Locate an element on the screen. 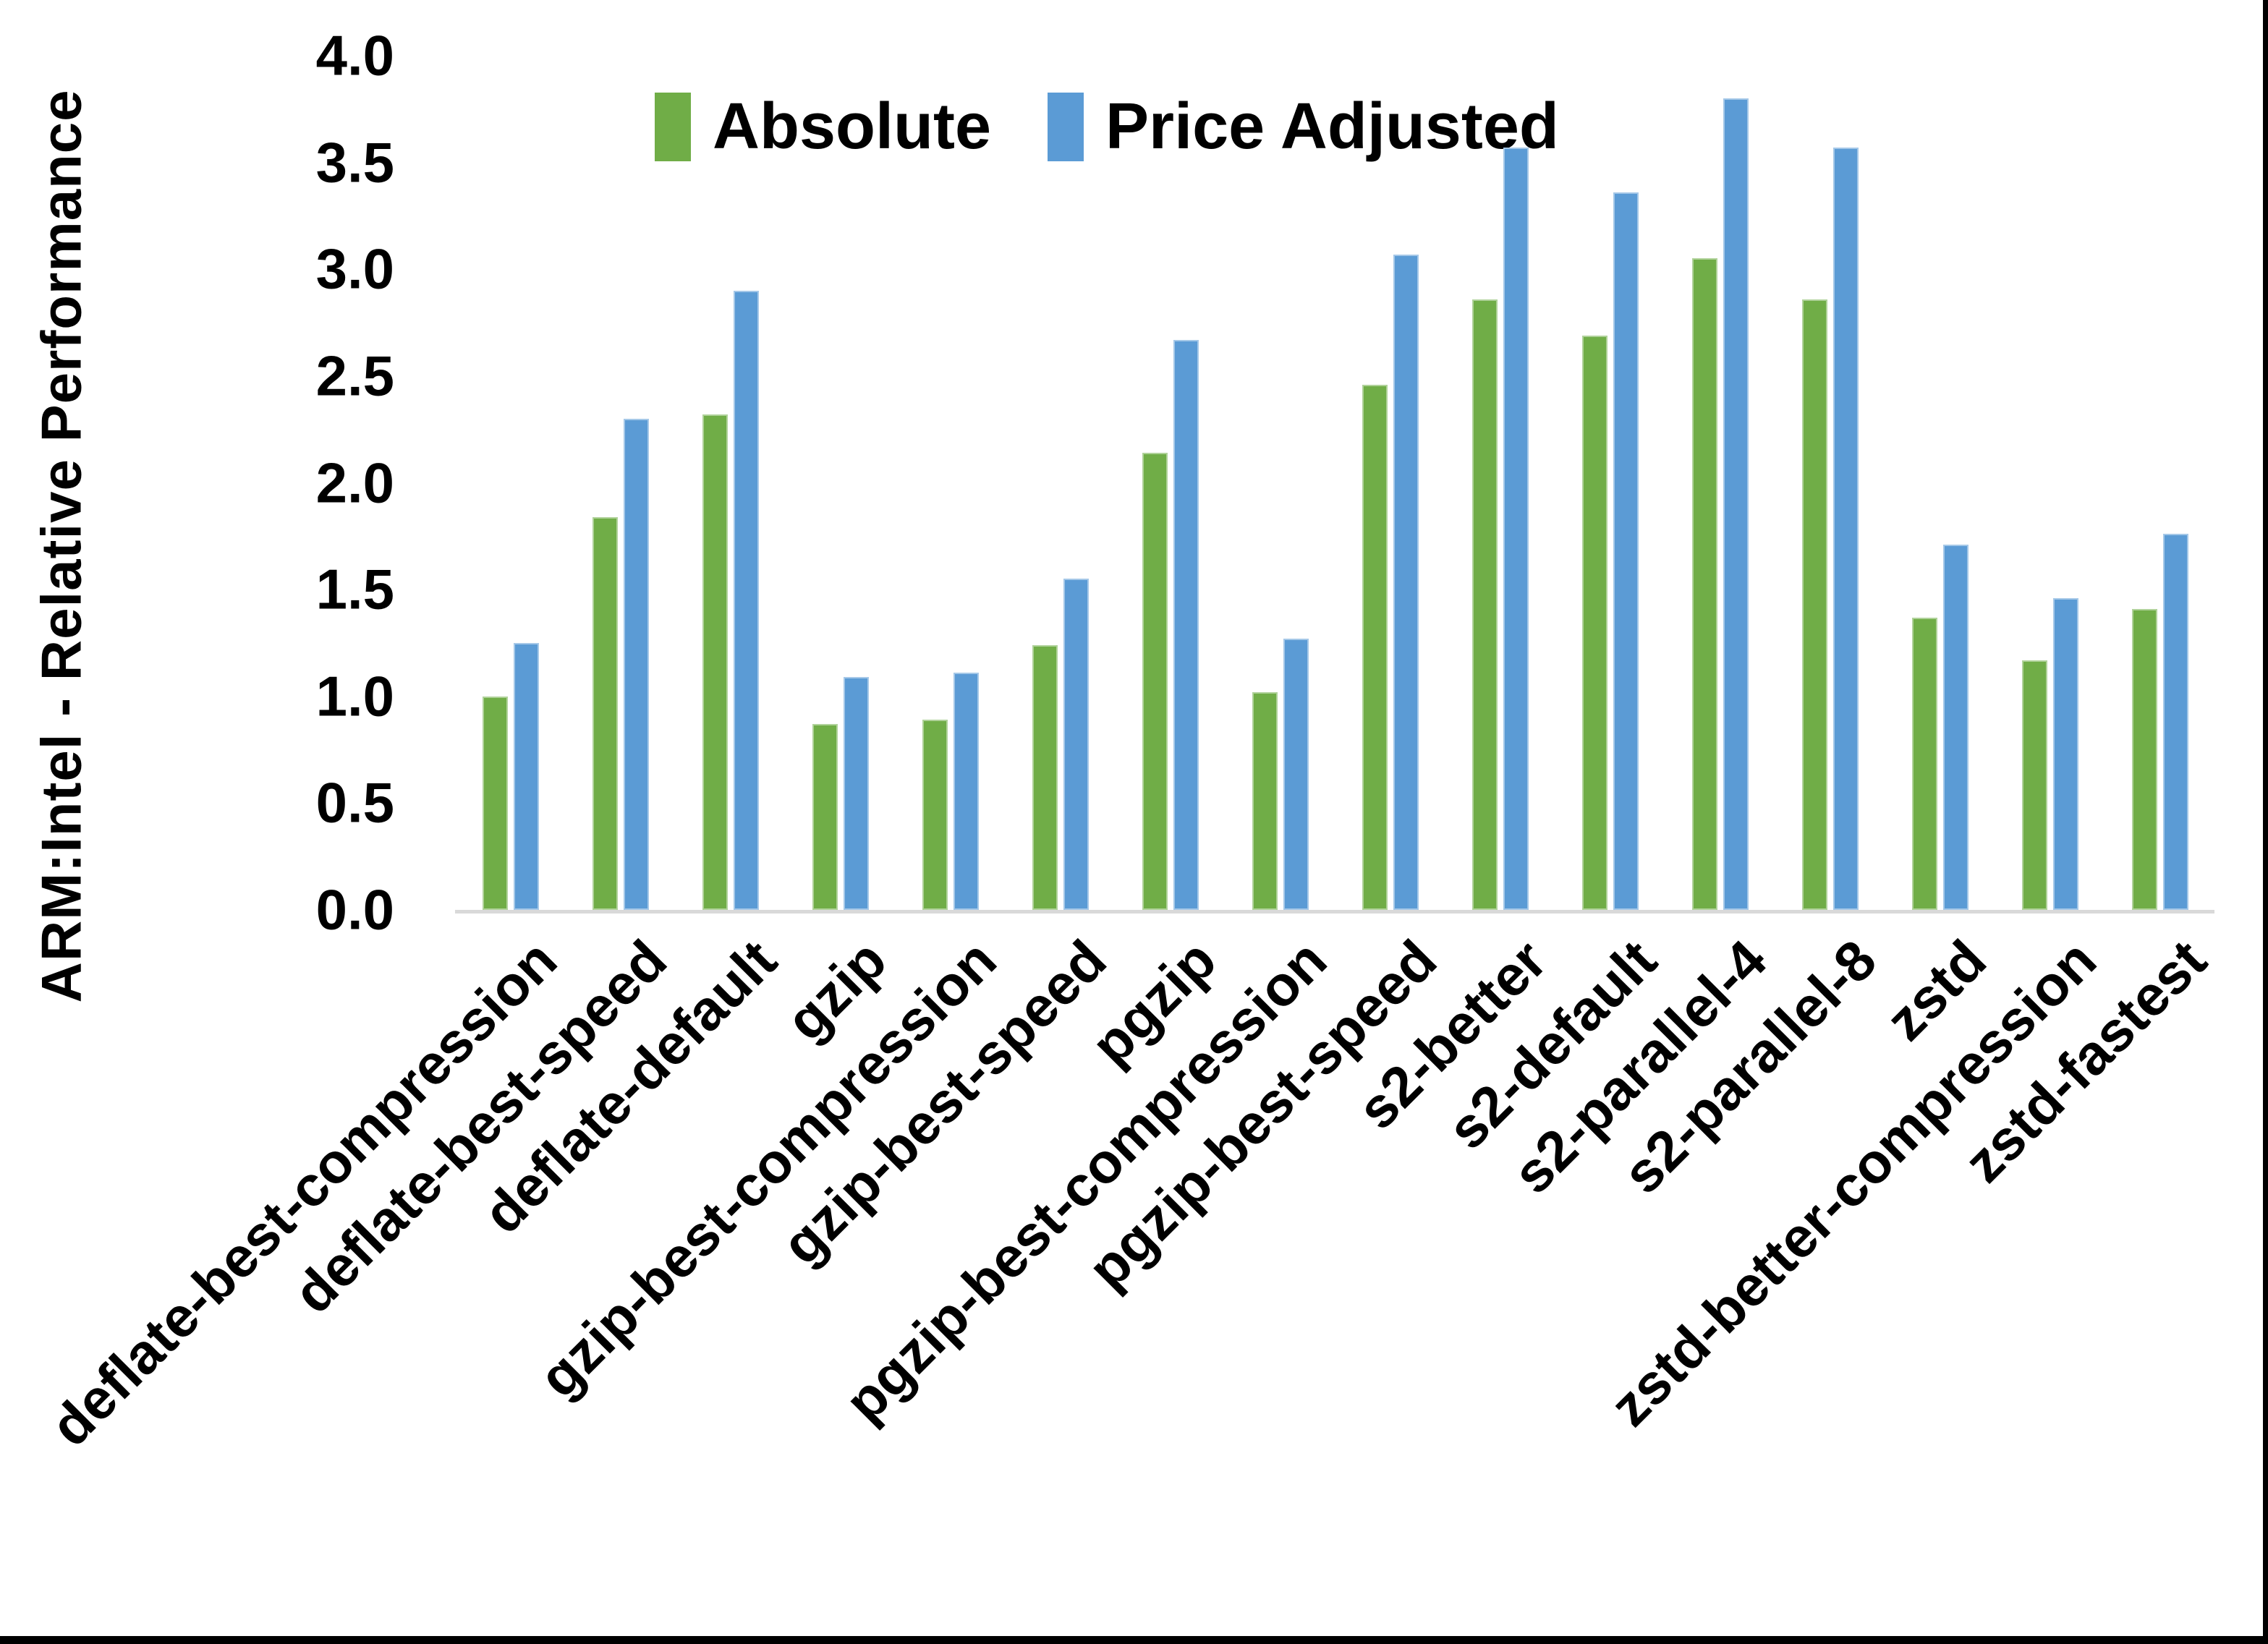 Image resolution: width=2268 pixels, height=1644 pixels. bar-price-adjusted-deflate-default is located at coordinates (746, 600).